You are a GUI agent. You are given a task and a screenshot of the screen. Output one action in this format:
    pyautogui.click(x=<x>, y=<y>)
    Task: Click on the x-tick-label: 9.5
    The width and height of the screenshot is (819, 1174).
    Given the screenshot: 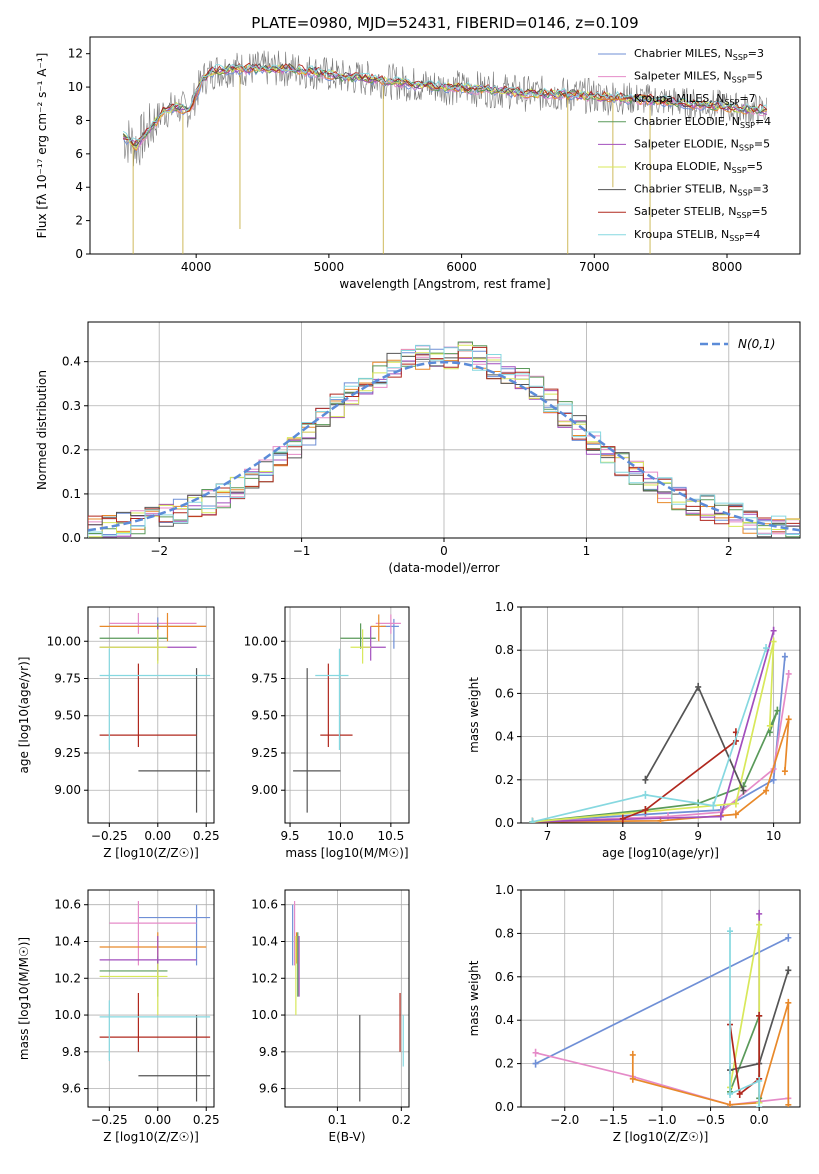 What is the action you would take?
    pyautogui.click(x=289, y=836)
    